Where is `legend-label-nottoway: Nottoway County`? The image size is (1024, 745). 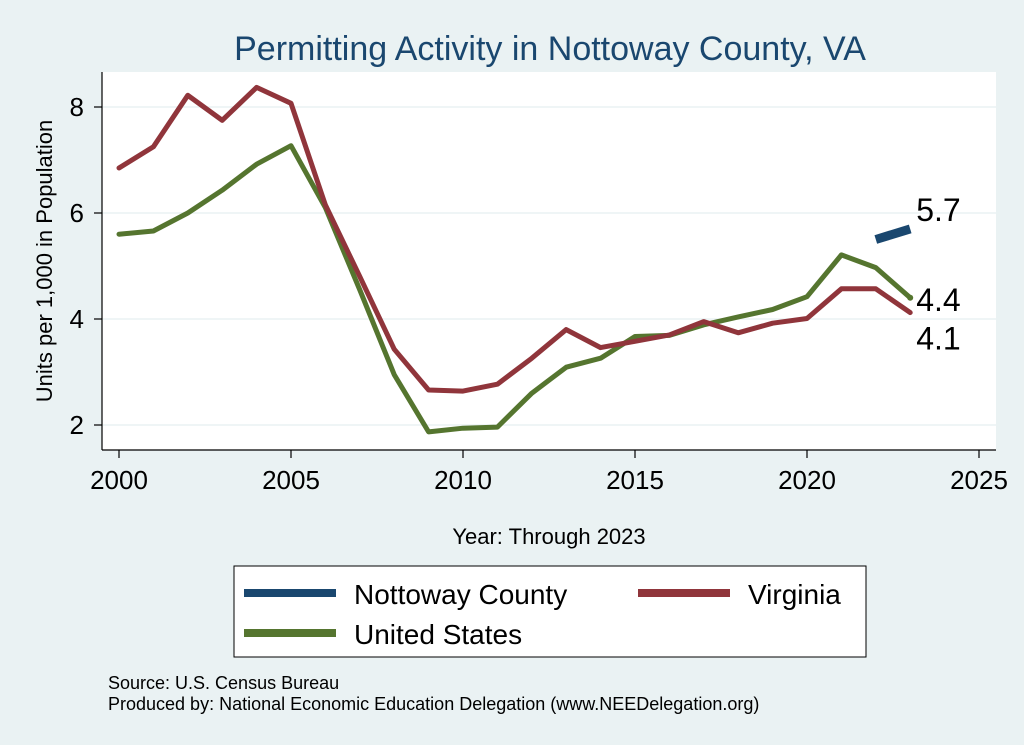 legend-label-nottoway: Nottoway County is located at coordinates (460, 594).